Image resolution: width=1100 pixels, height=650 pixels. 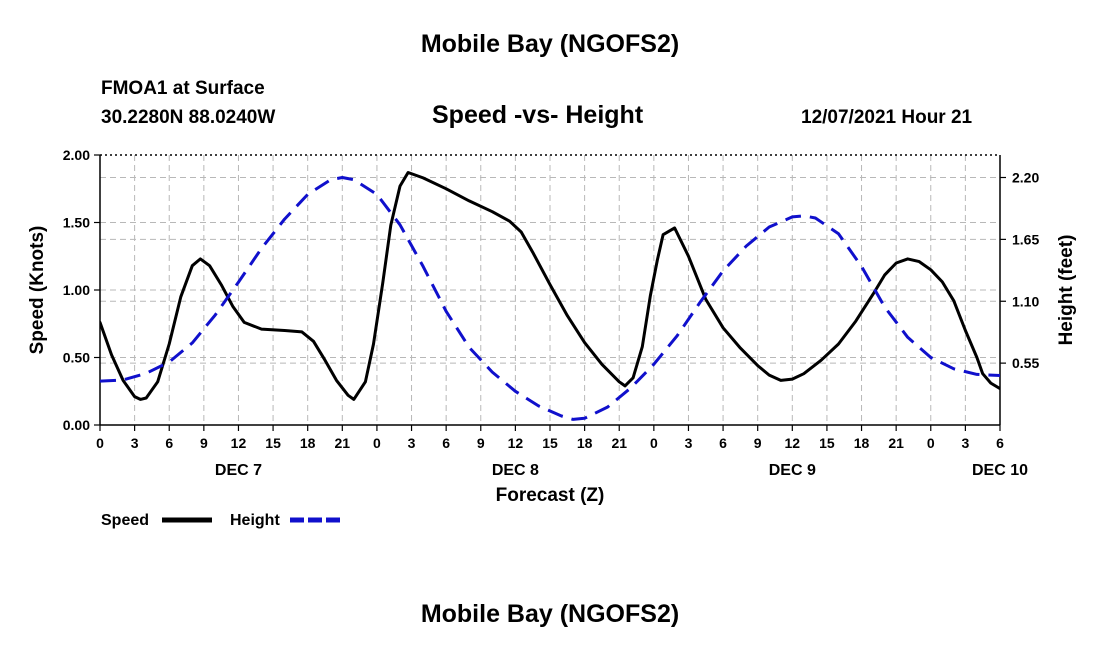 What do you see at coordinates (887, 117) in the screenshot?
I see `forecast-datetime: 12/07/2021 Hour 21` at bounding box center [887, 117].